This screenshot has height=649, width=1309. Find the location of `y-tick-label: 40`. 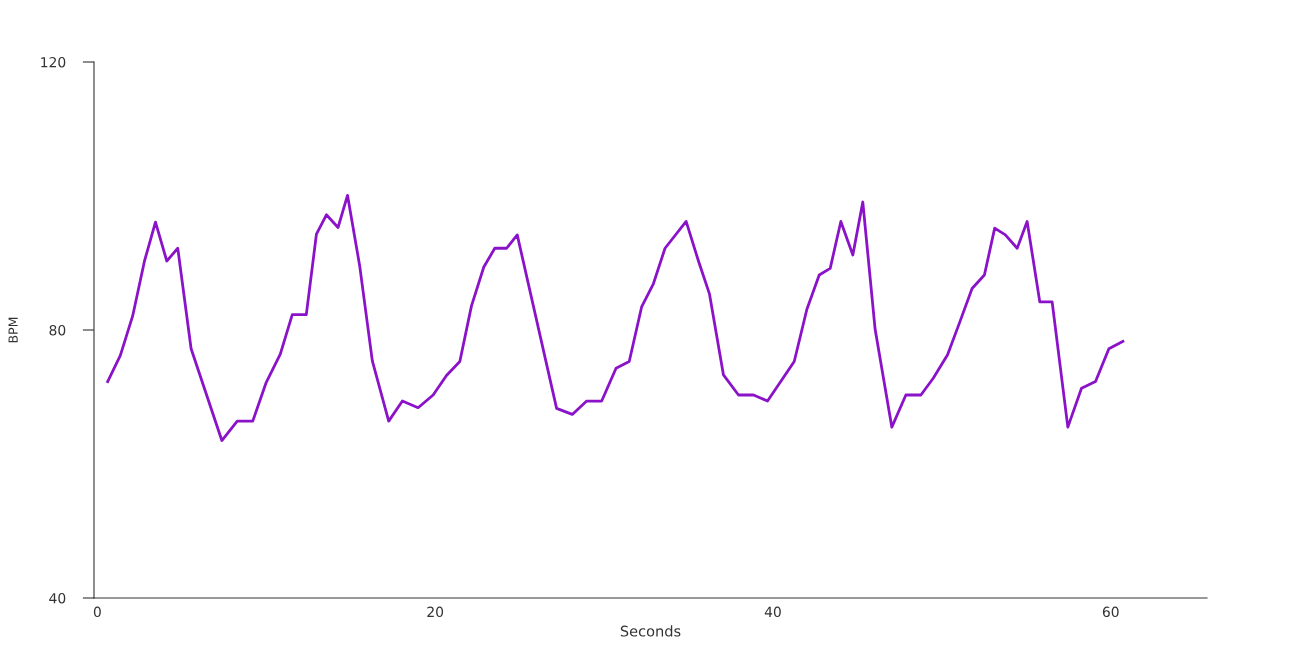

y-tick-label: 40 is located at coordinates (57, 598).